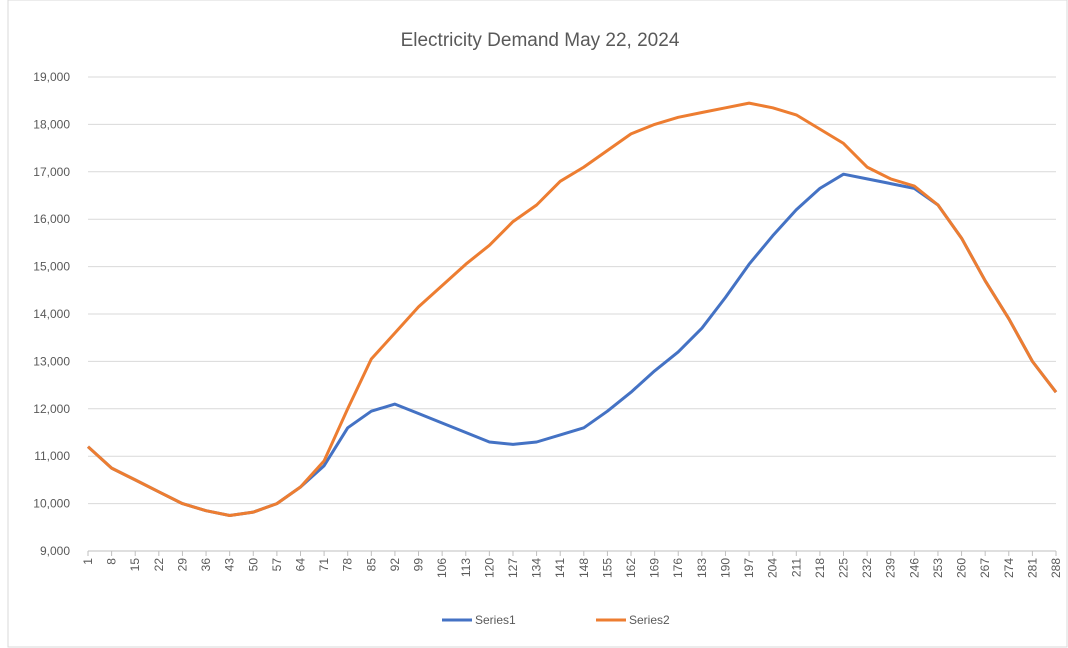 This screenshot has height=648, width=1068. What do you see at coordinates (891, 568) in the screenshot?
I see `x-tick-label: 239` at bounding box center [891, 568].